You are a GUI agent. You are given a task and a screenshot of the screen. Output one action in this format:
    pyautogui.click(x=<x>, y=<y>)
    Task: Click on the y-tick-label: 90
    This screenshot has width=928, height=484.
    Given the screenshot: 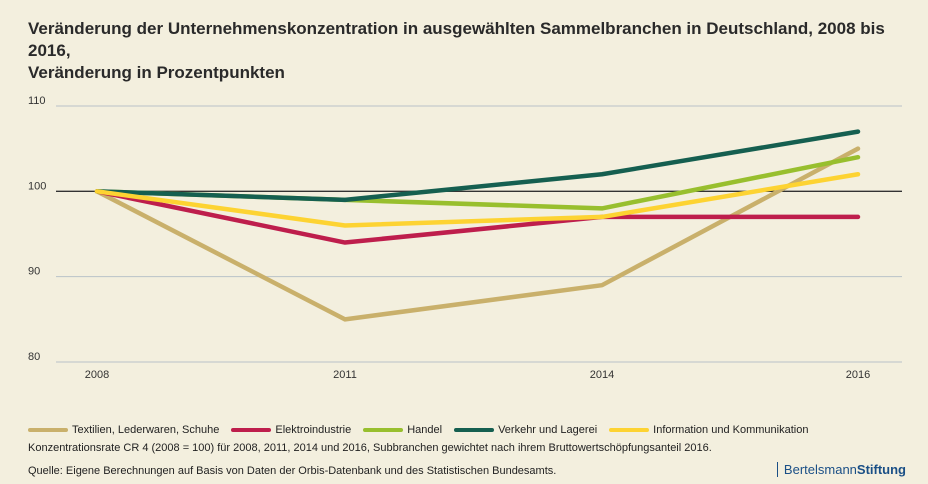 What is the action you would take?
    pyautogui.click(x=34, y=272)
    